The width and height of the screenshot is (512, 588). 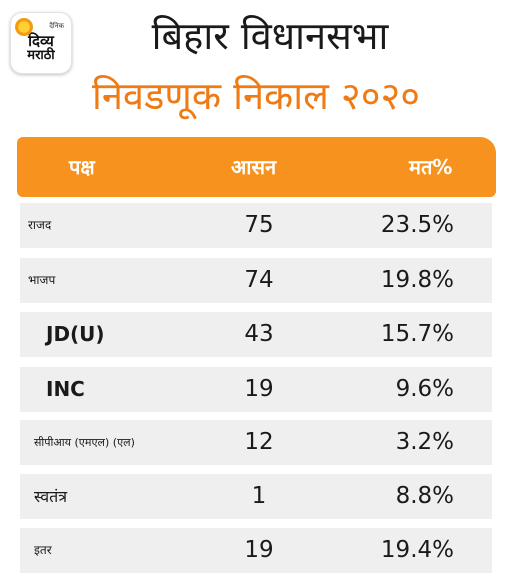 I want to click on party-name: INC, so click(x=65, y=389).